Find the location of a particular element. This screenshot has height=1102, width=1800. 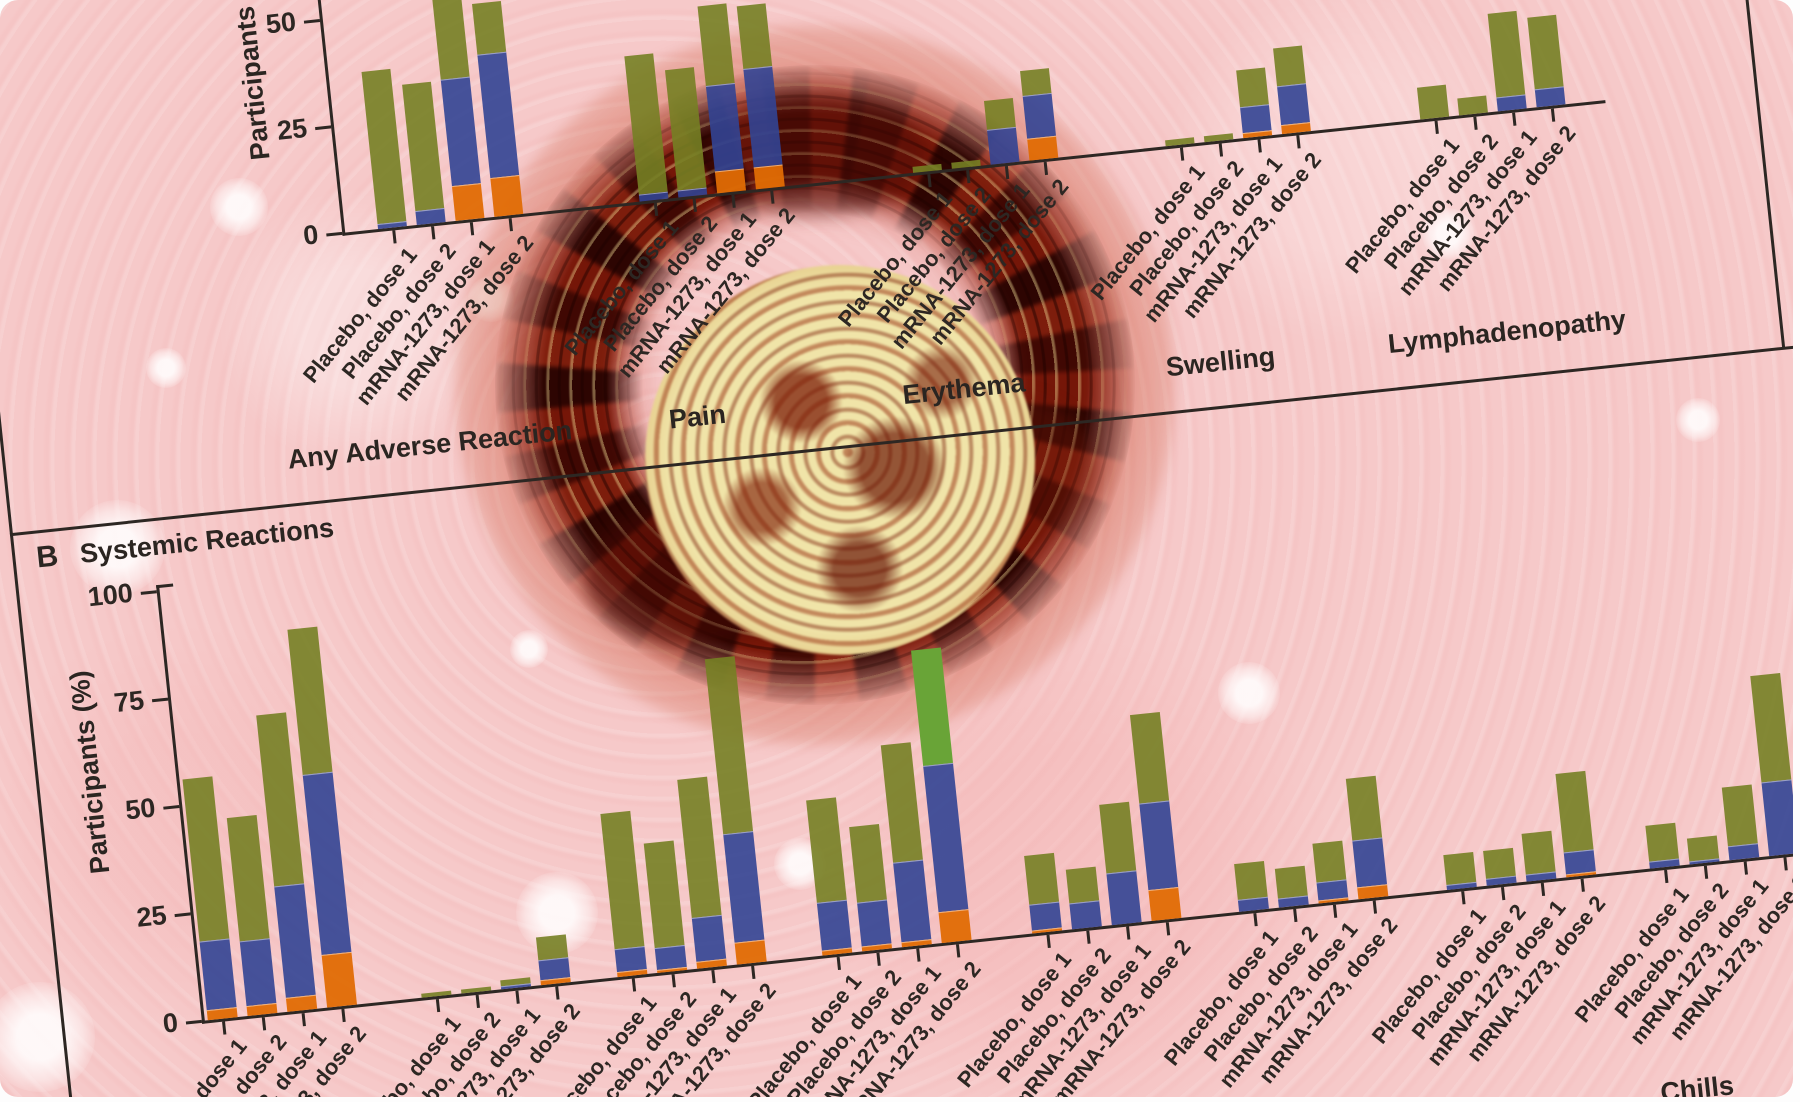

y-axis-tick-label: 25 is located at coordinates (152, 916).